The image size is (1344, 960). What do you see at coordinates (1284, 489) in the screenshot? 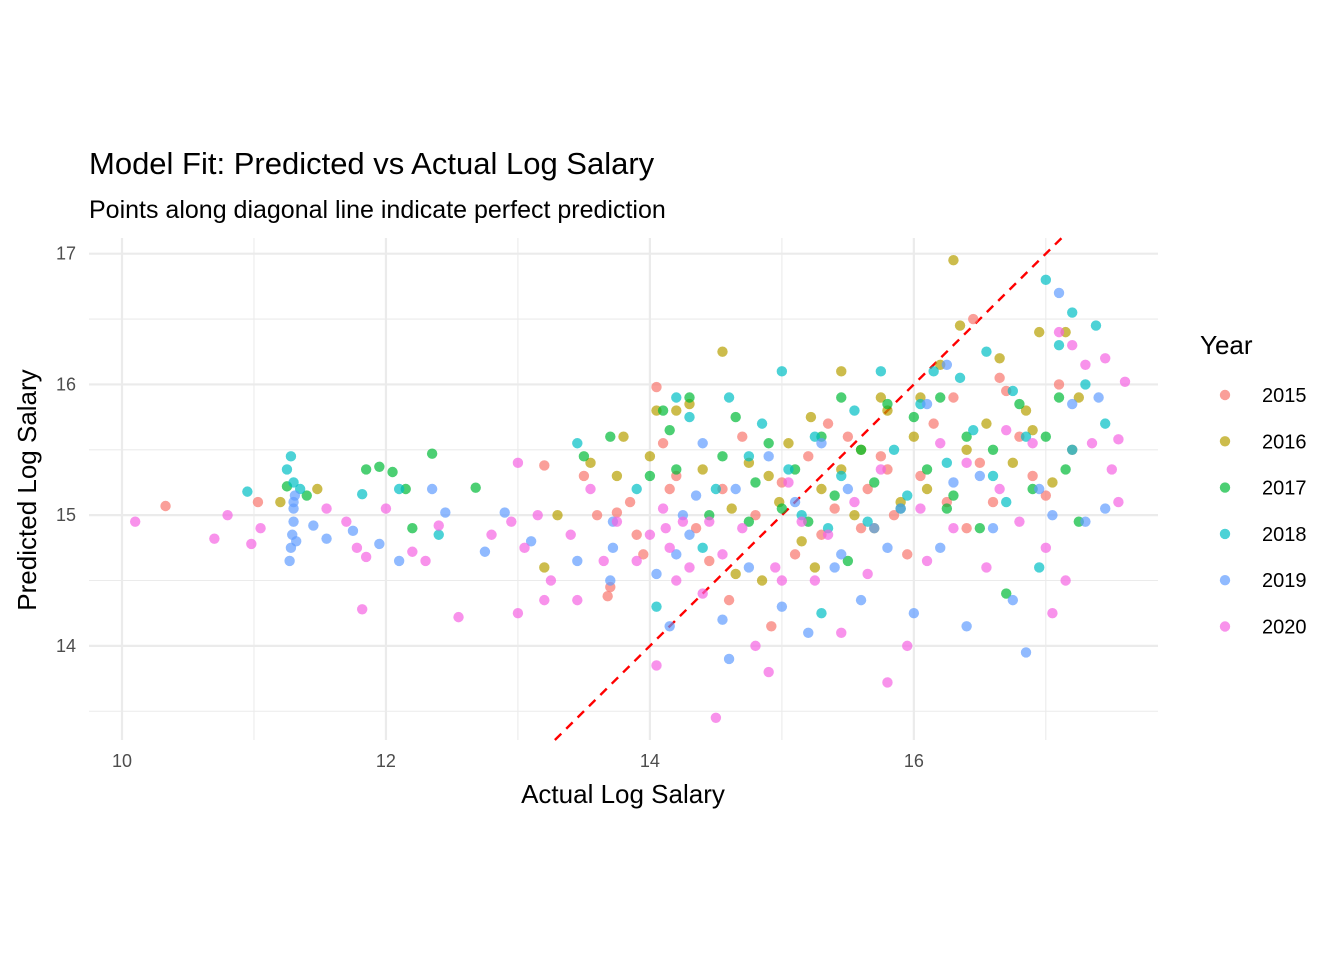
I see `legend-label-2017: 2017` at bounding box center [1284, 489].